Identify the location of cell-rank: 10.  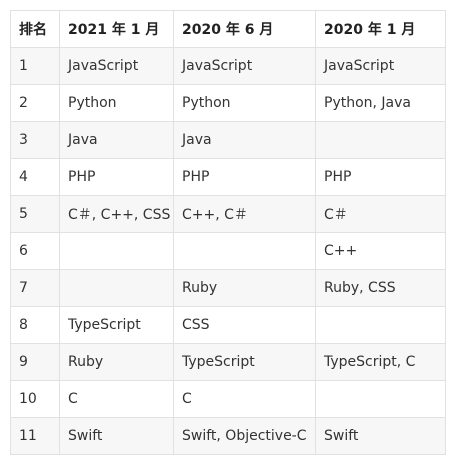
(35, 399).